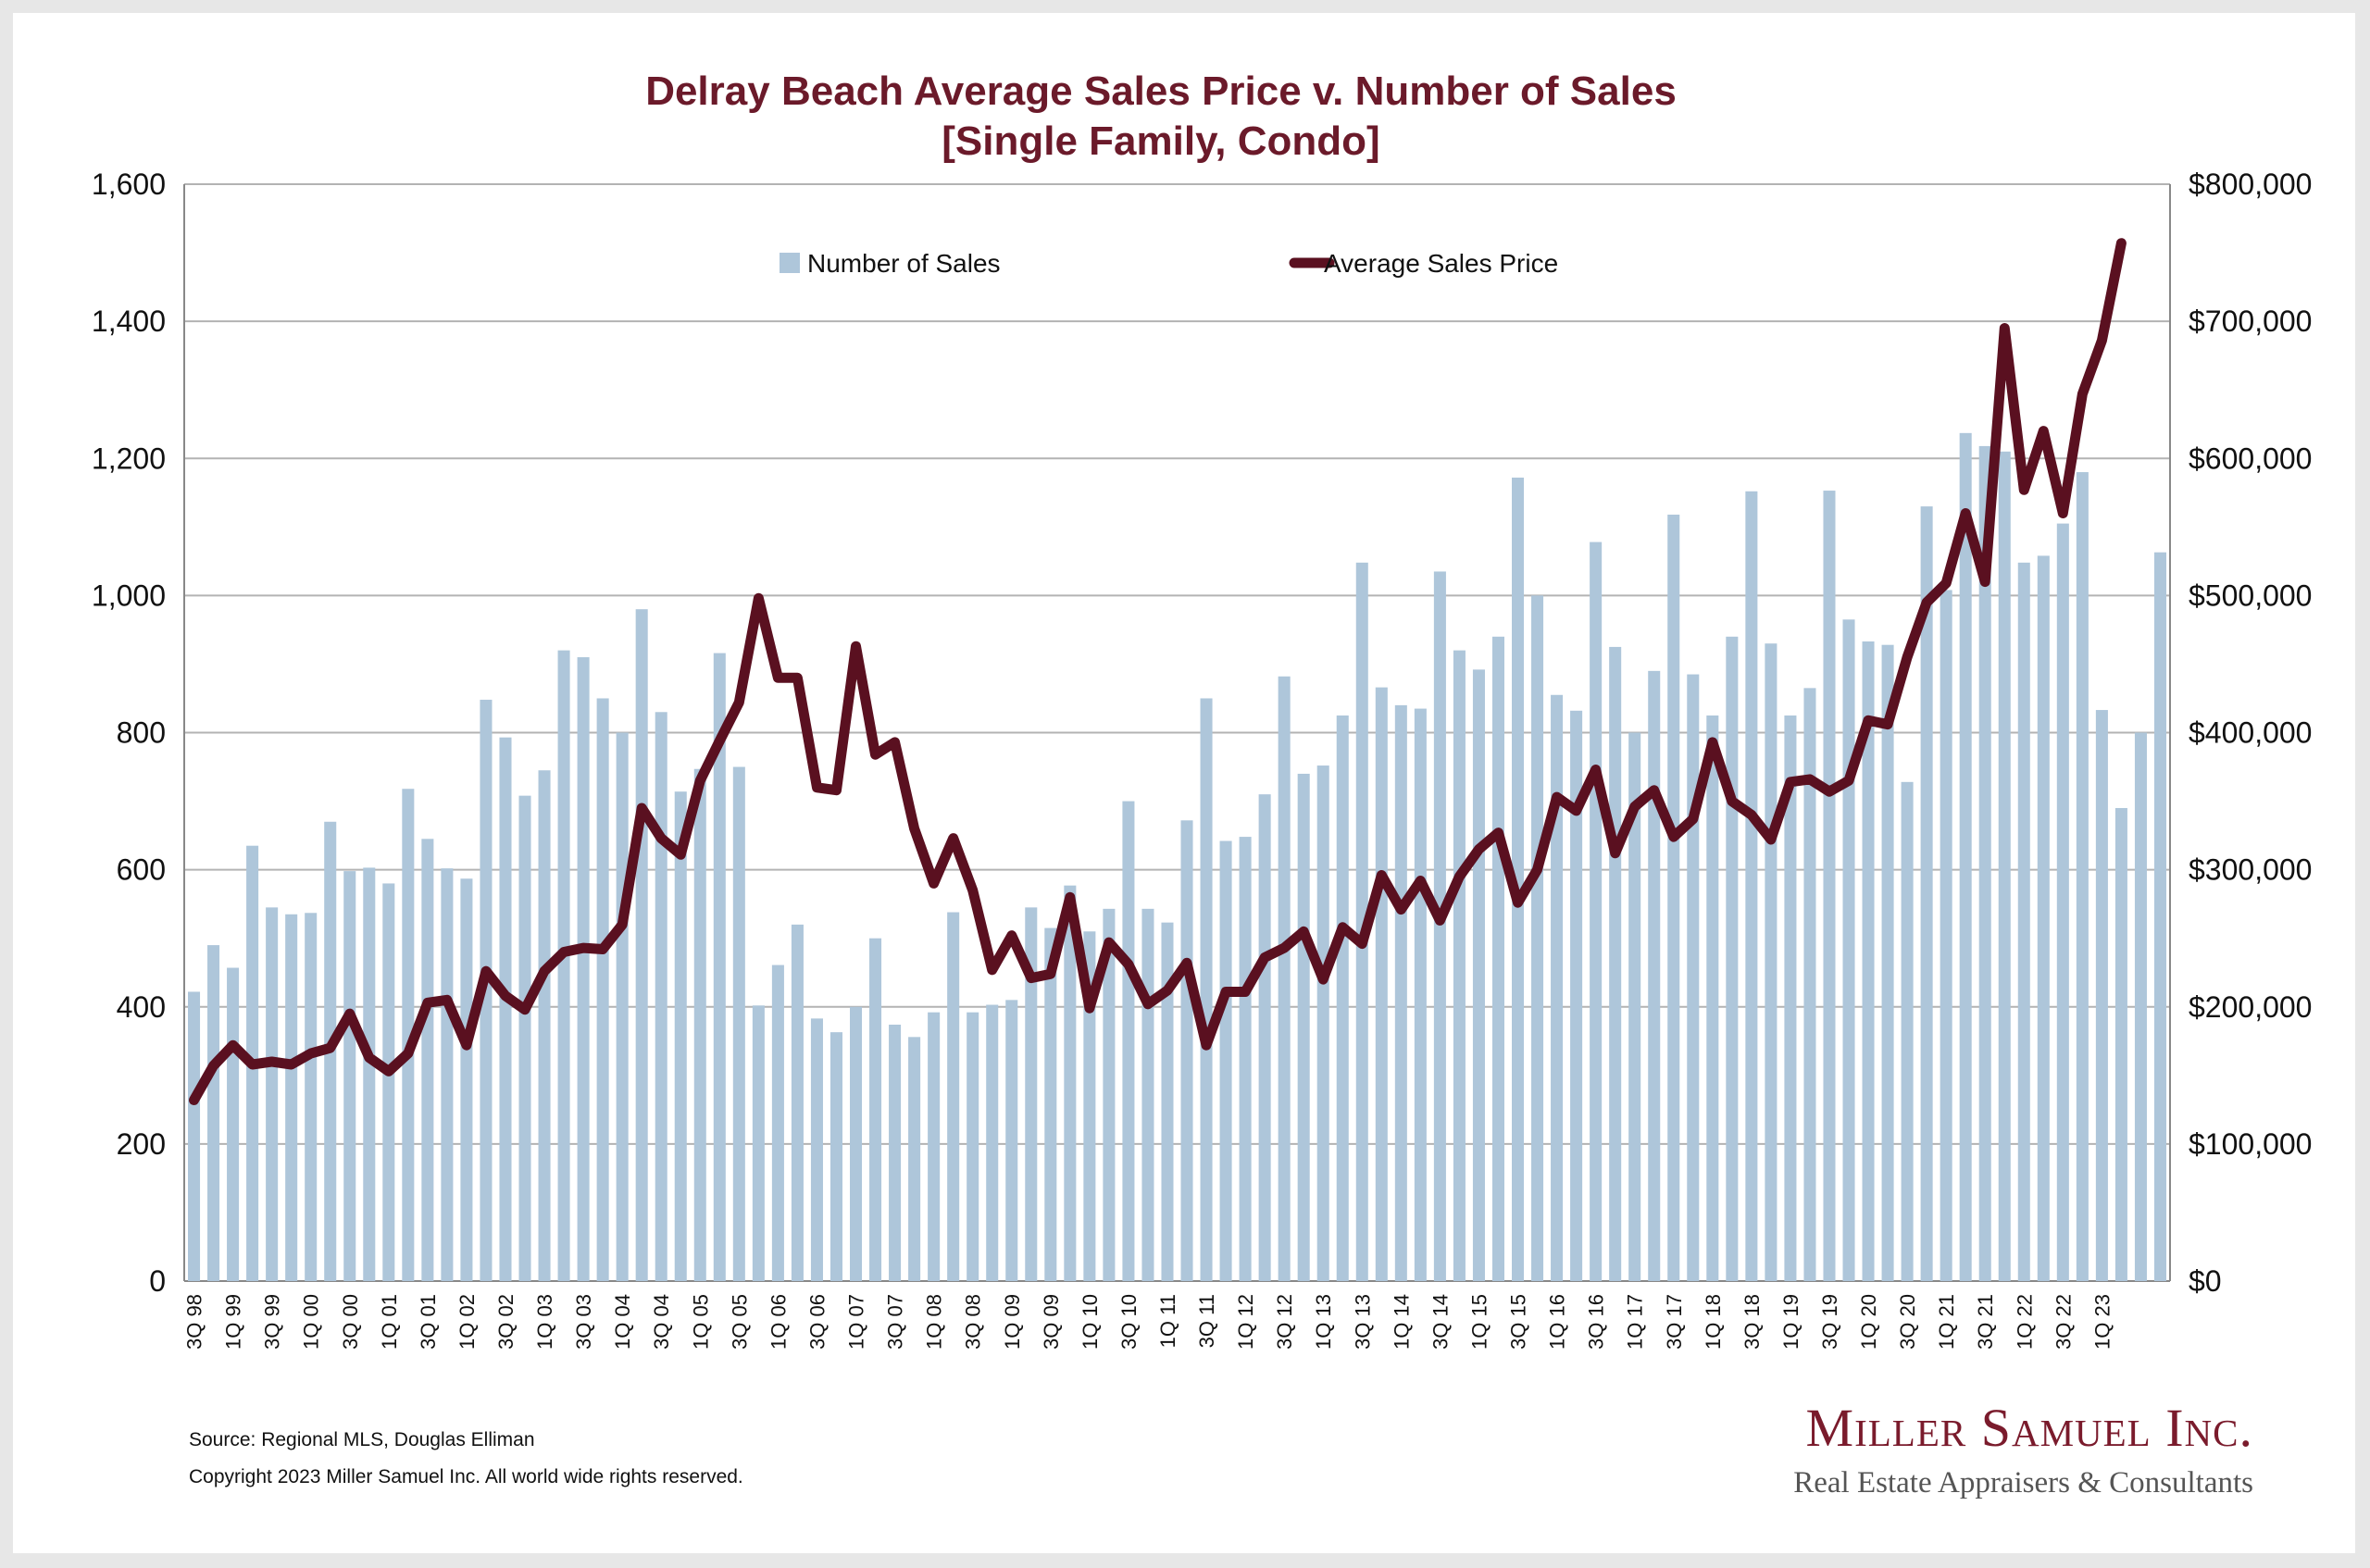 This screenshot has height=1568, width=2370. Describe the element at coordinates (1441, 263) in the screenshot. I see `legend-line-label: Average Sales Price` at that location.